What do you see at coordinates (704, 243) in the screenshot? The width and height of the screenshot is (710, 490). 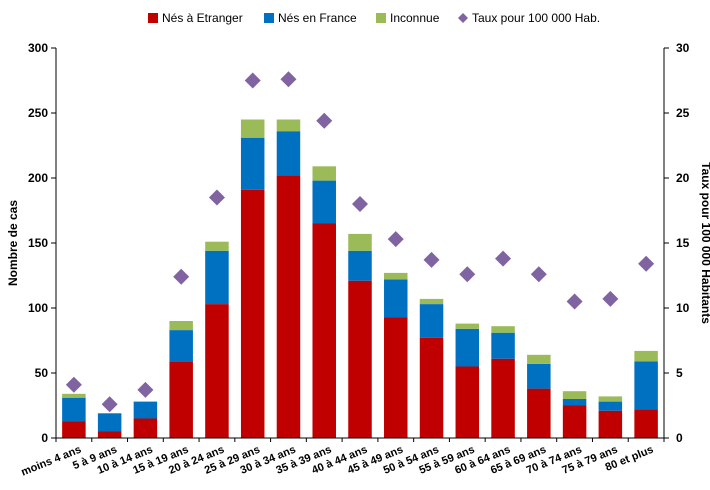 I see `y2-axis-title: Taux pour 100 000 Habitants` at bounding box center [704, 243].